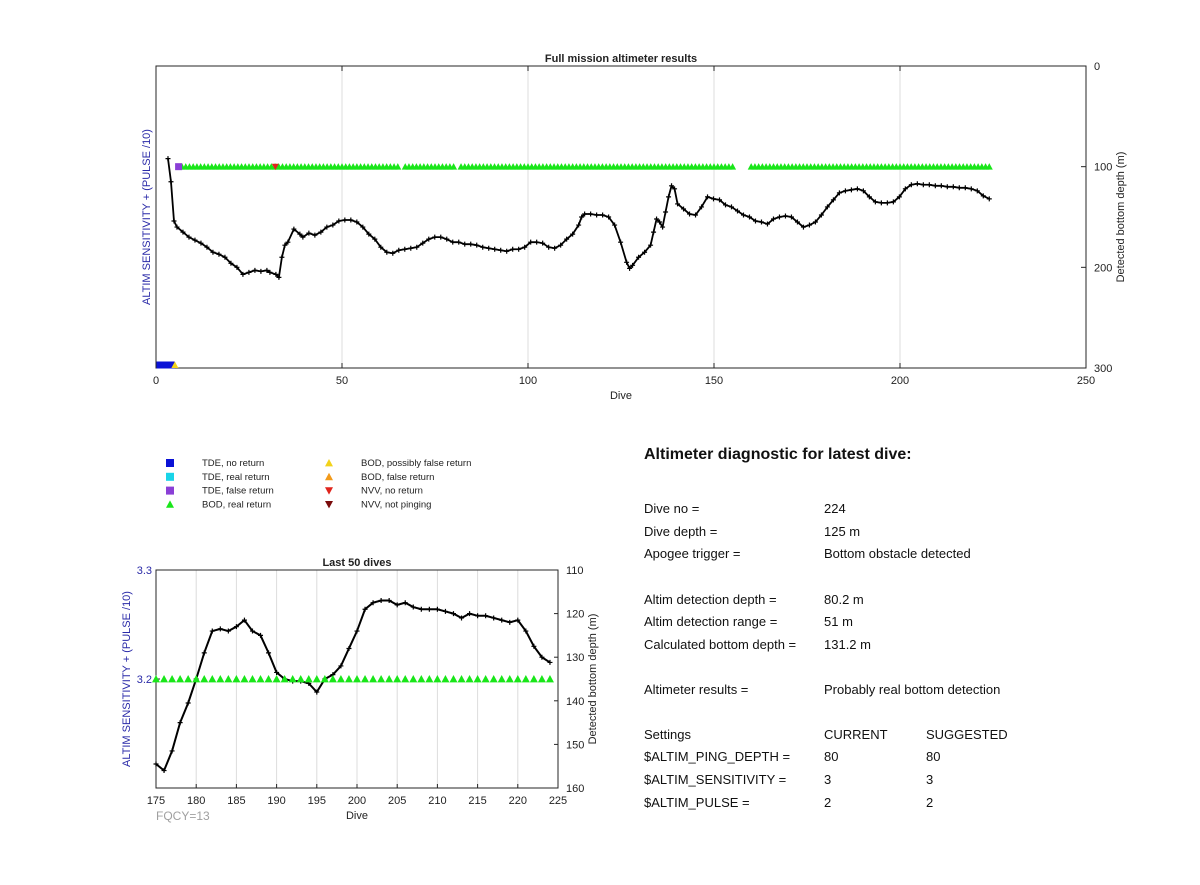 This screenshot has width=1200, height=885. Describe the element at coordinates (967, 734) in the screenshot. I see `diagnostic-suggested: SUGGESTED` at that location.